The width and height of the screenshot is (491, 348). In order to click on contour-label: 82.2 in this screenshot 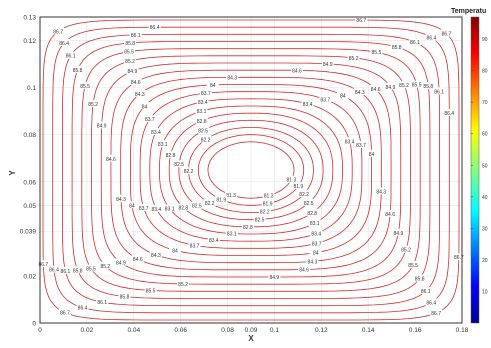, I will do `click(210, 204)`.